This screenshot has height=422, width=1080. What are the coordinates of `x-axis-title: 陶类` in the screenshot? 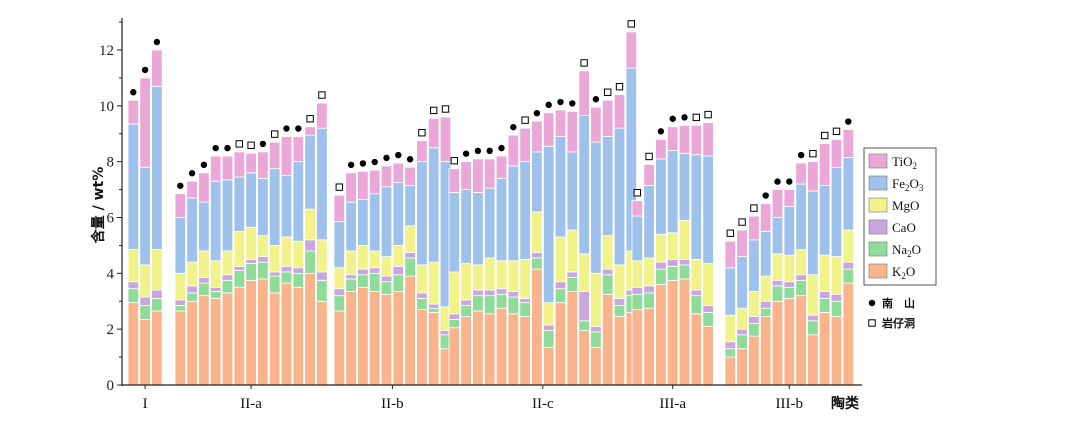 It's located at (845, 403).